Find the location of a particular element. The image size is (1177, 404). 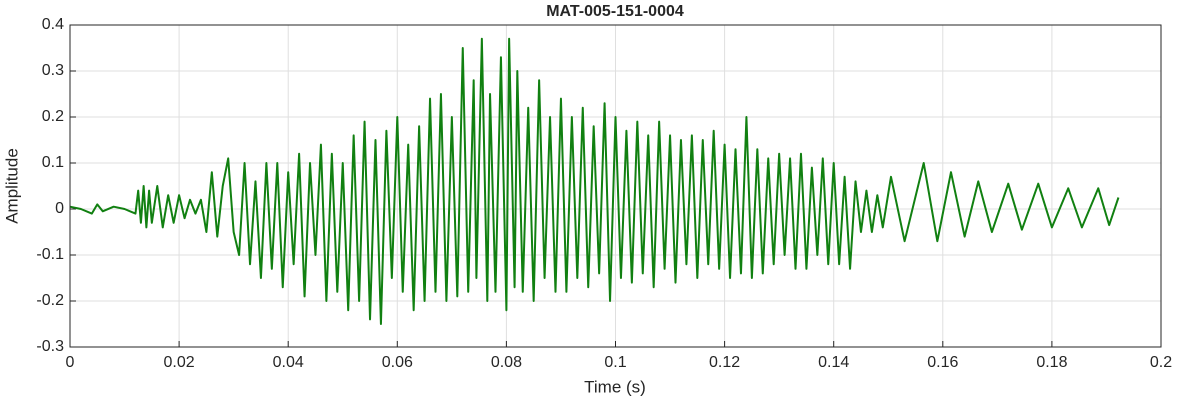

y-tick-label: -0.2 is located at coordinates (50, 300).